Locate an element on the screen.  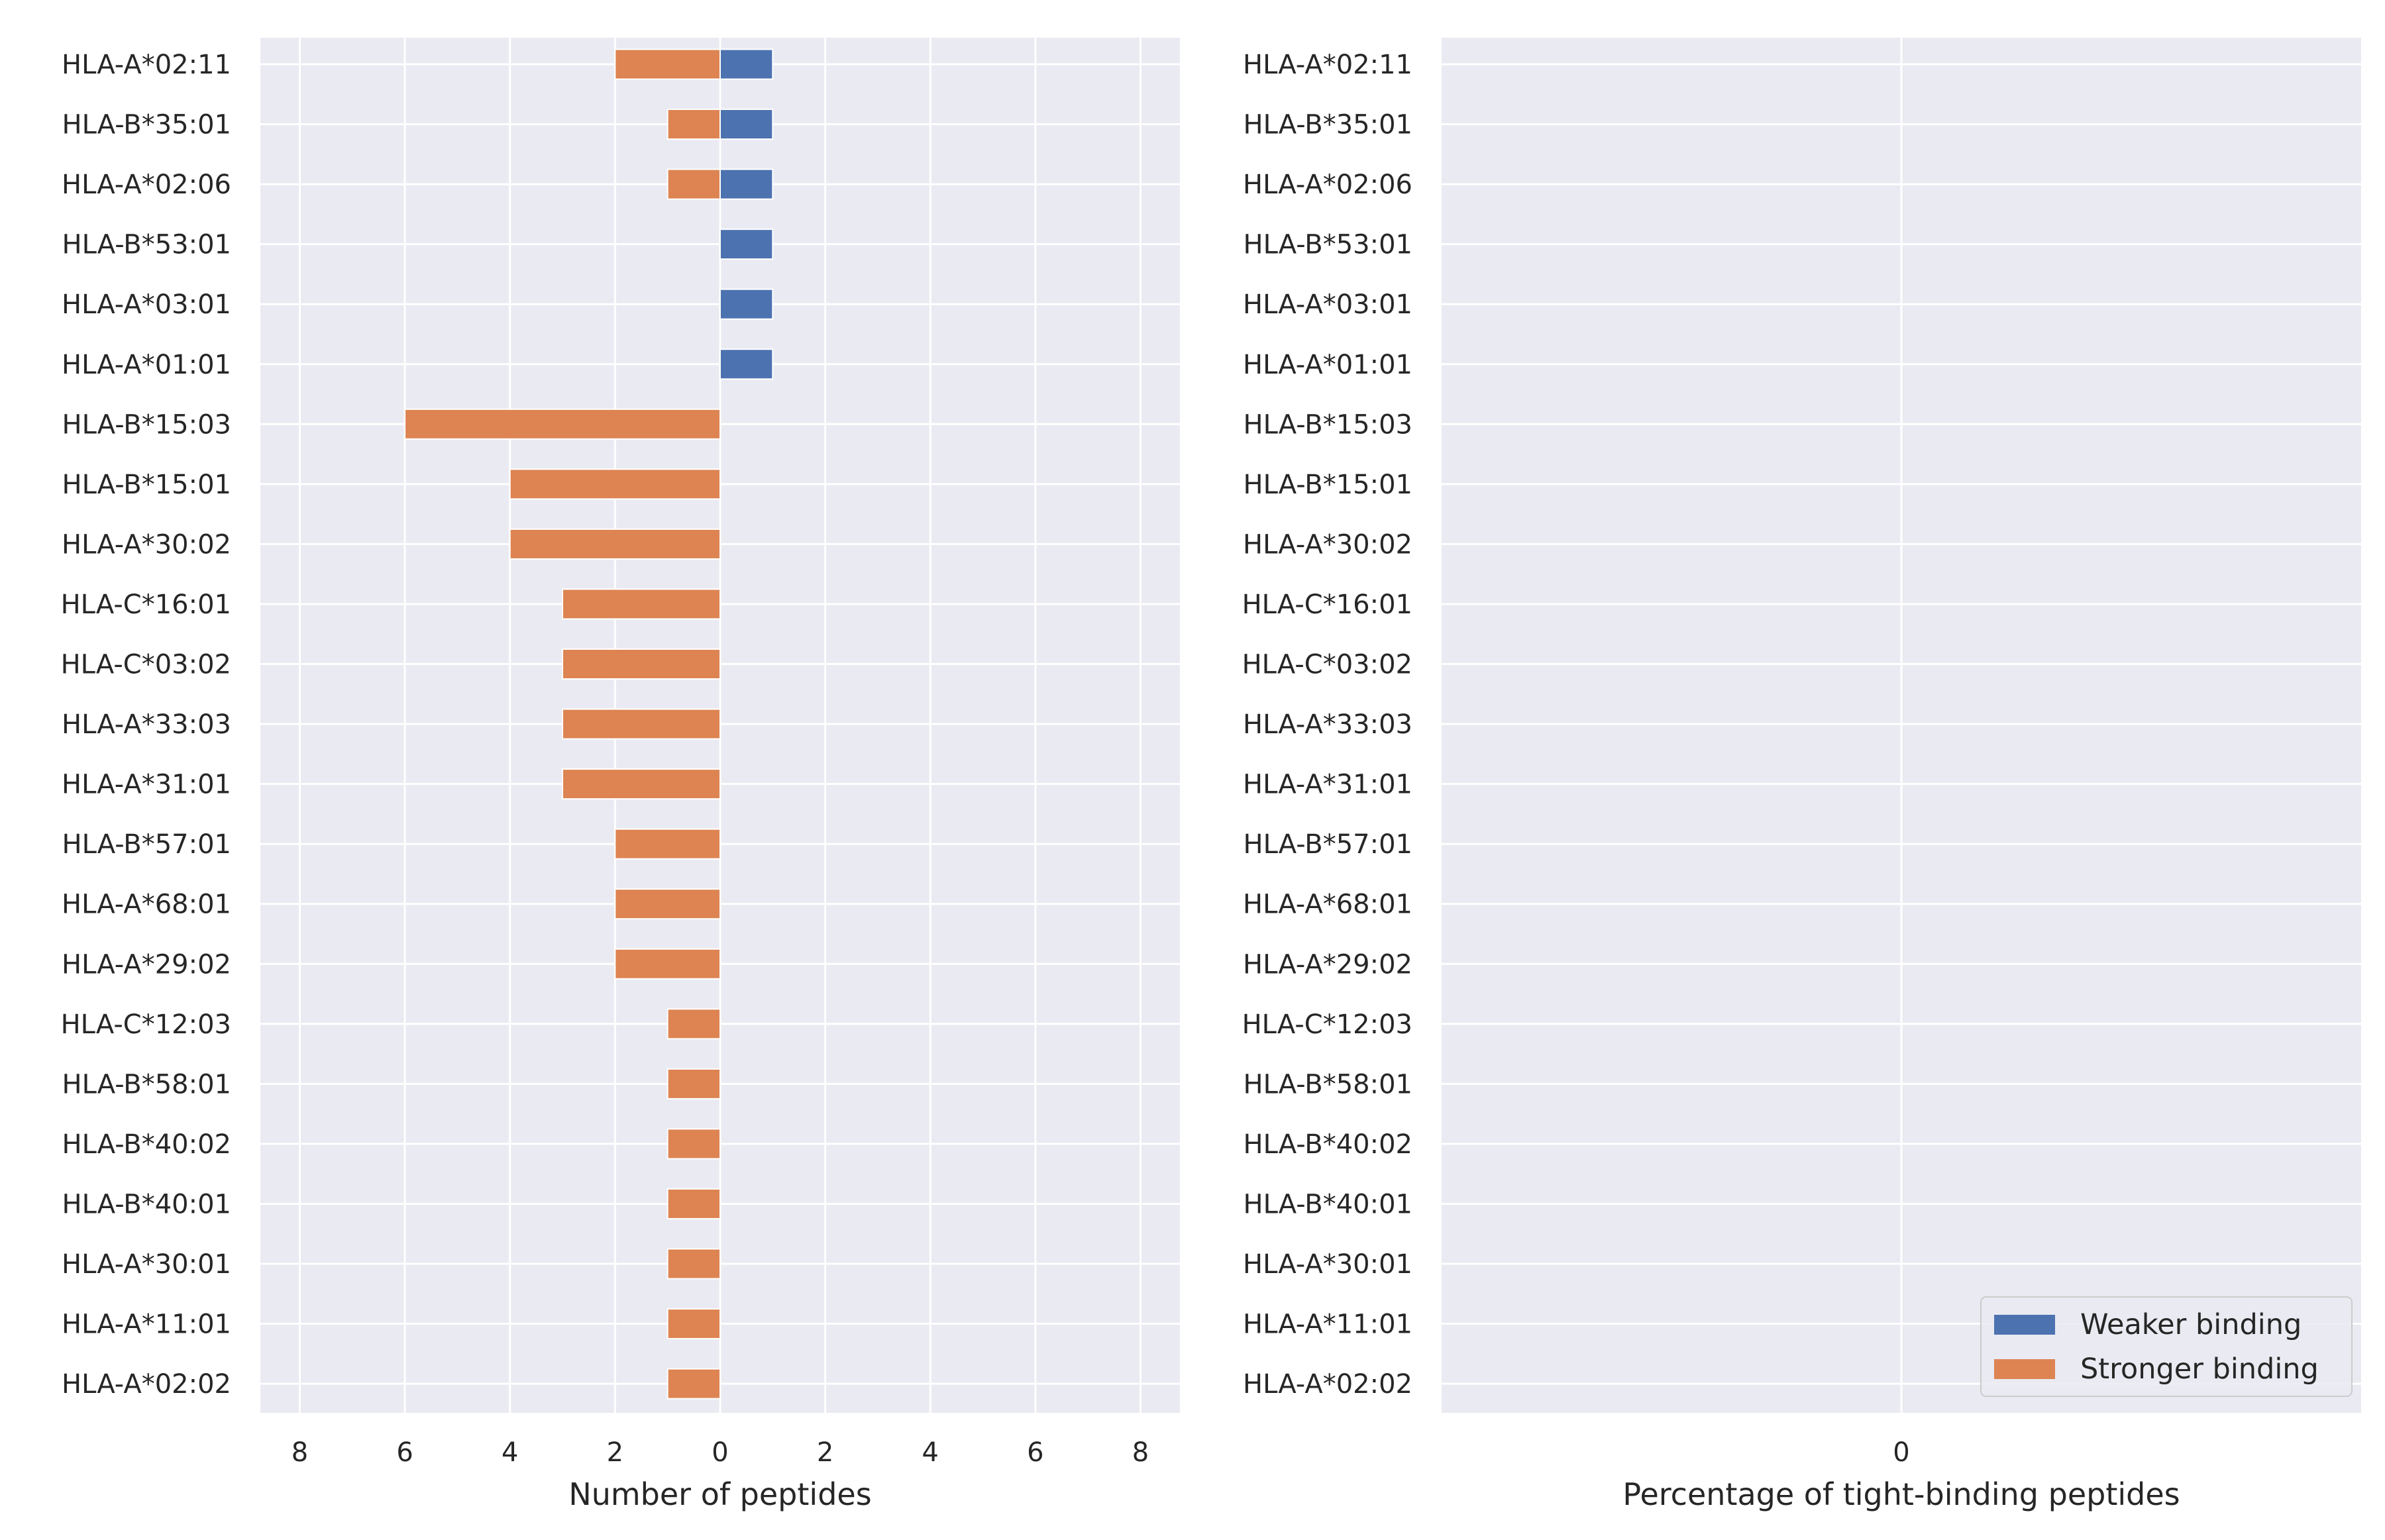
legend-swatch-stronger-binding is located at coordinates (2025, 1369).